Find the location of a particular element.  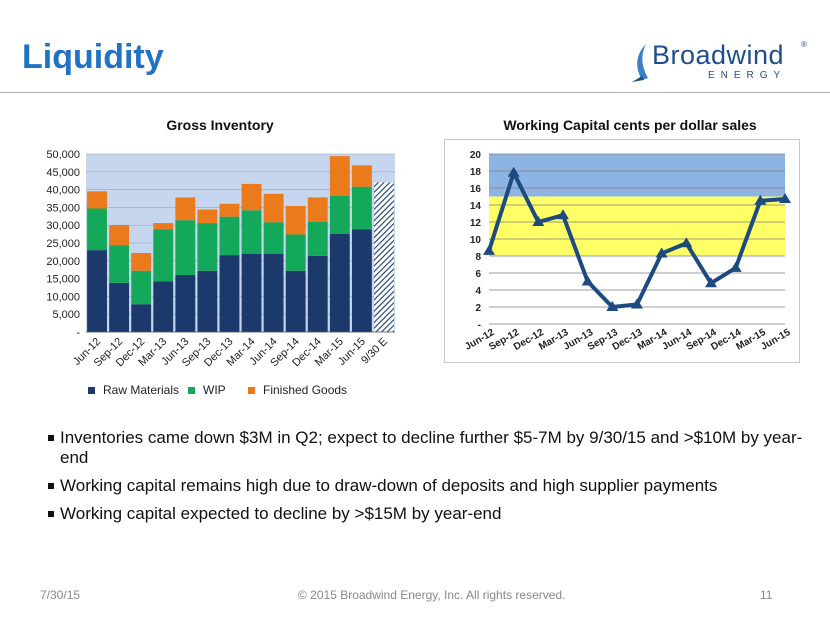

wc-y-tick-label: 4 is located at coordinates (478, 291).